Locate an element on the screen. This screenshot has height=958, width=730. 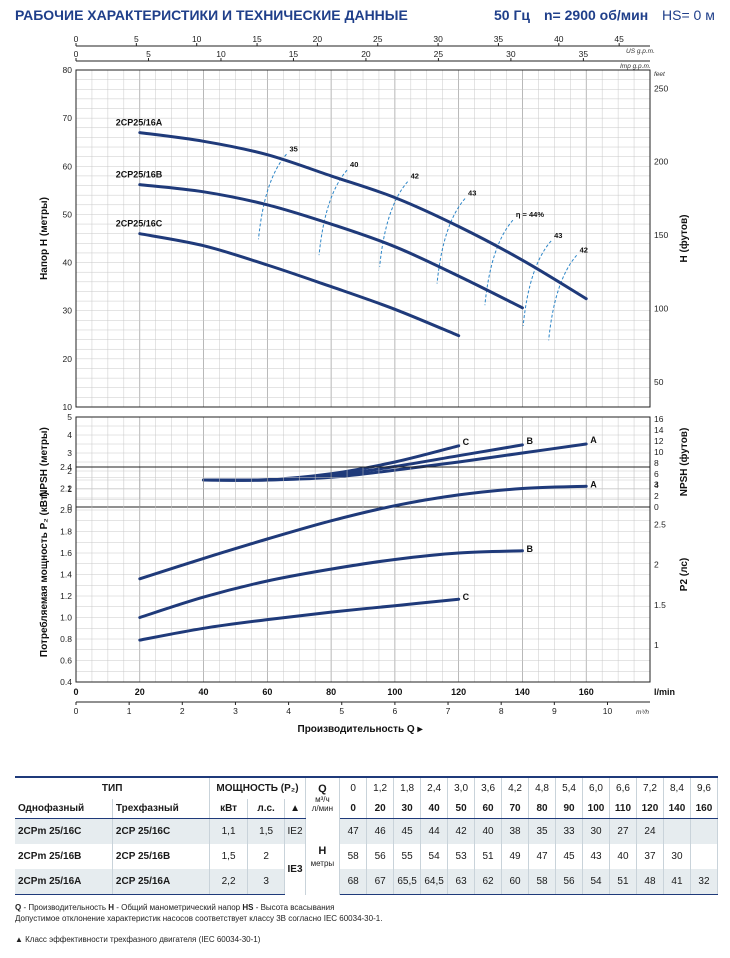
q-m3h-cell: 9,6 is located at coordinates (704, 787).